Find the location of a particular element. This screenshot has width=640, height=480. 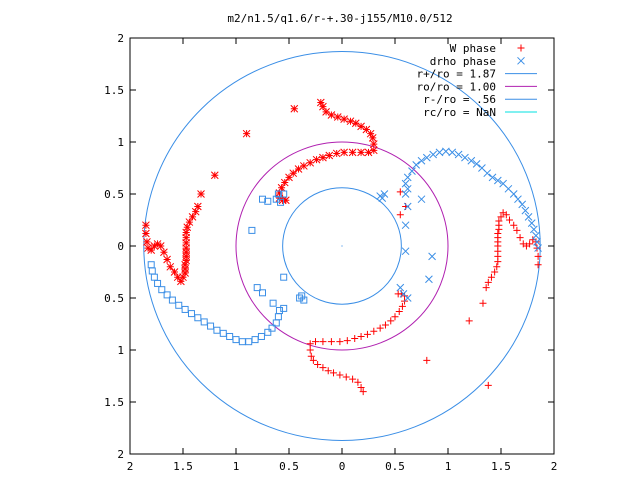

y-tick-label: 0 is located at coordinates (120, 246).